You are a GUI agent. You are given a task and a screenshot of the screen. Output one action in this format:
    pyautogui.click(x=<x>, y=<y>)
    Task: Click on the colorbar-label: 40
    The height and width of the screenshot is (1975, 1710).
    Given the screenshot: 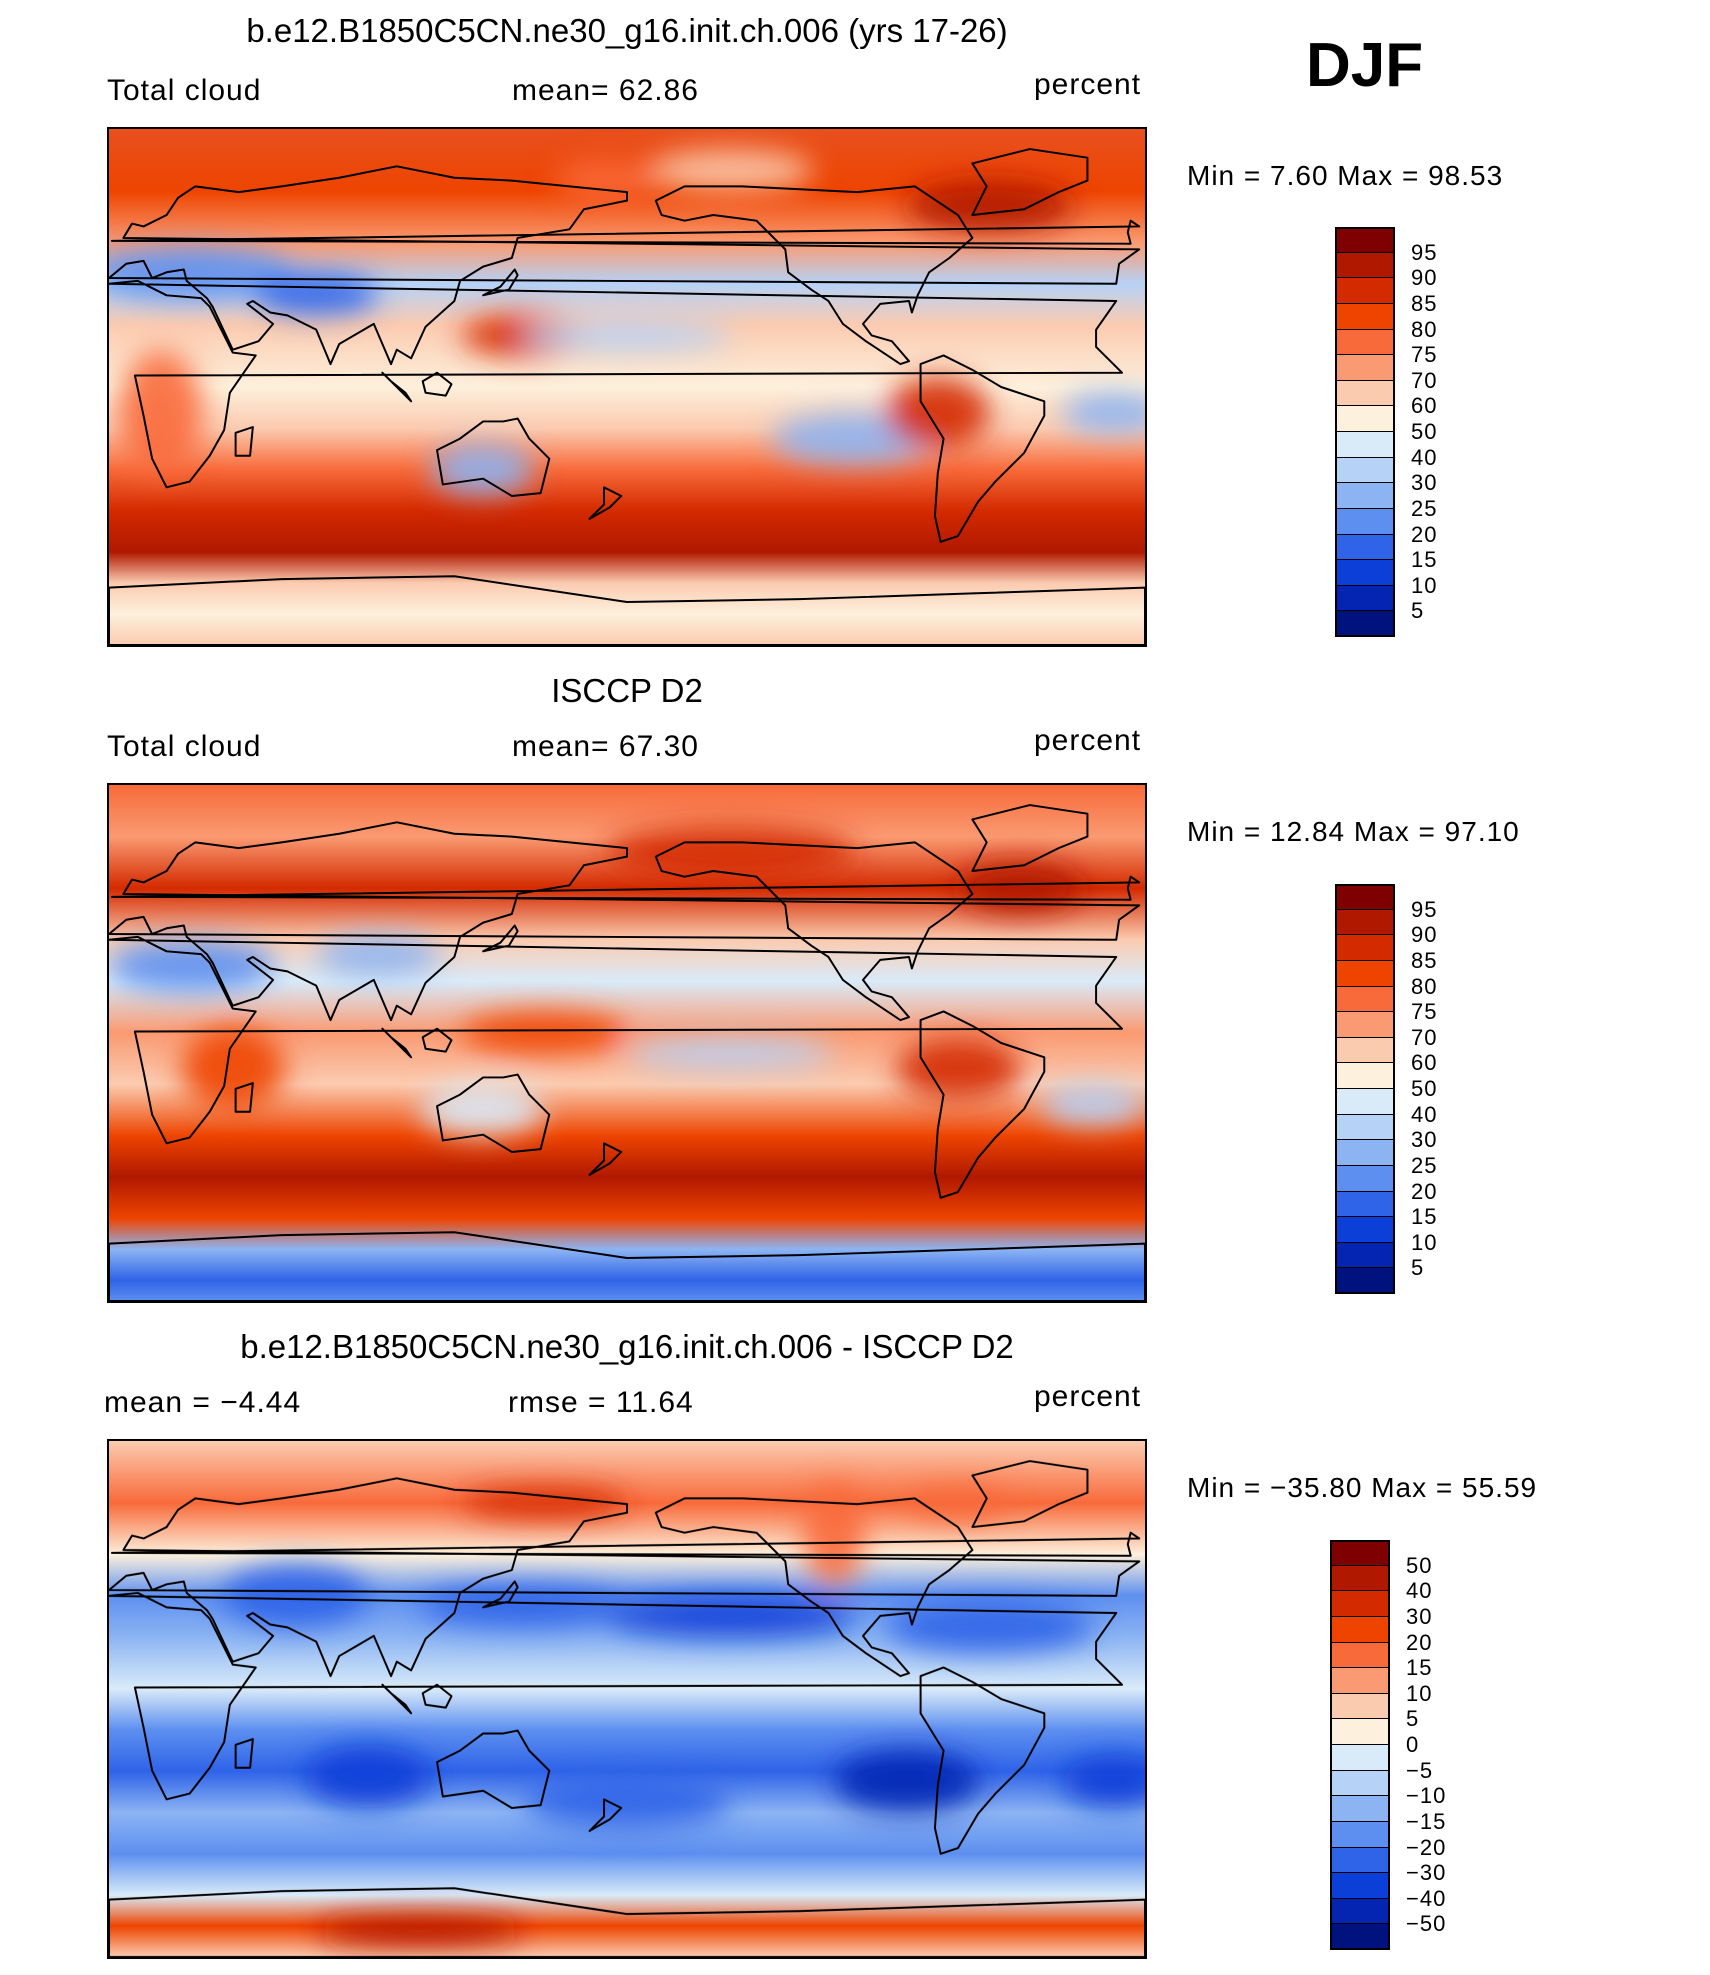 What is the action you would take?
    pyautogui.click(x=1424, y=1114)
    